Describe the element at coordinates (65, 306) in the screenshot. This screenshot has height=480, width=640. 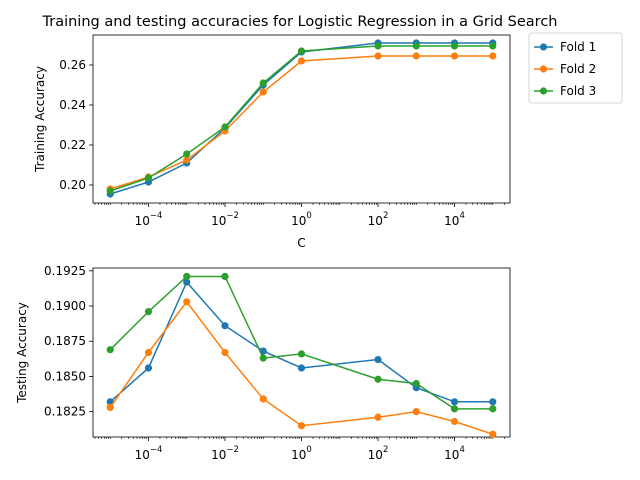
I see `y-tick-label: 0.1900` at that location.